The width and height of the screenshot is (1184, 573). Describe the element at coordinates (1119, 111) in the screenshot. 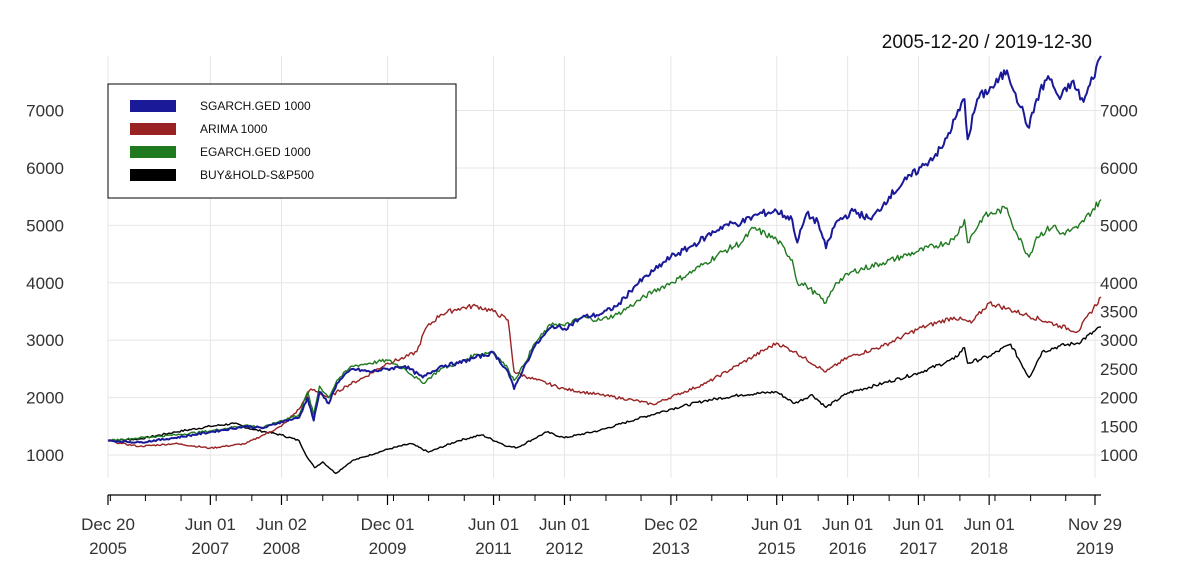

I see `right-tick-label: 7000` at that location.